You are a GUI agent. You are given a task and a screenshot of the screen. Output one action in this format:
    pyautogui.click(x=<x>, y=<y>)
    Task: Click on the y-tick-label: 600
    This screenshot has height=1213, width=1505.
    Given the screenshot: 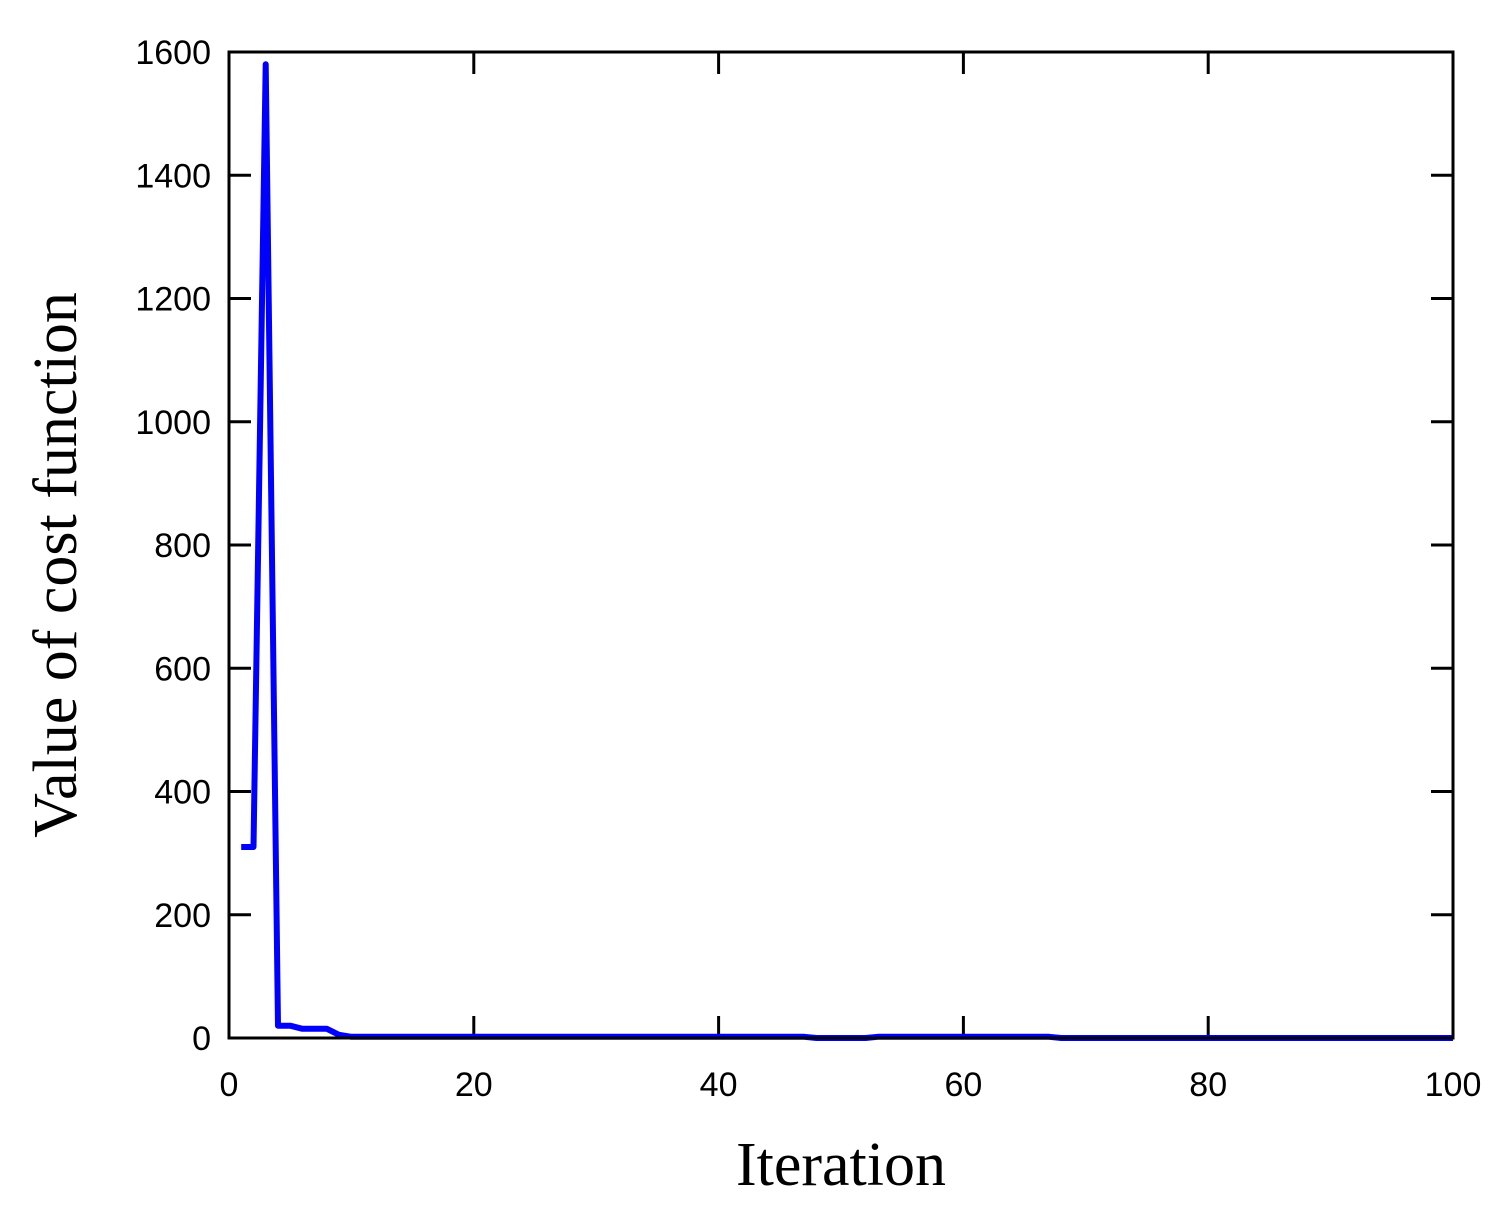 What is the action you would take?
    pyautogui.click(x=182, y=669)
    